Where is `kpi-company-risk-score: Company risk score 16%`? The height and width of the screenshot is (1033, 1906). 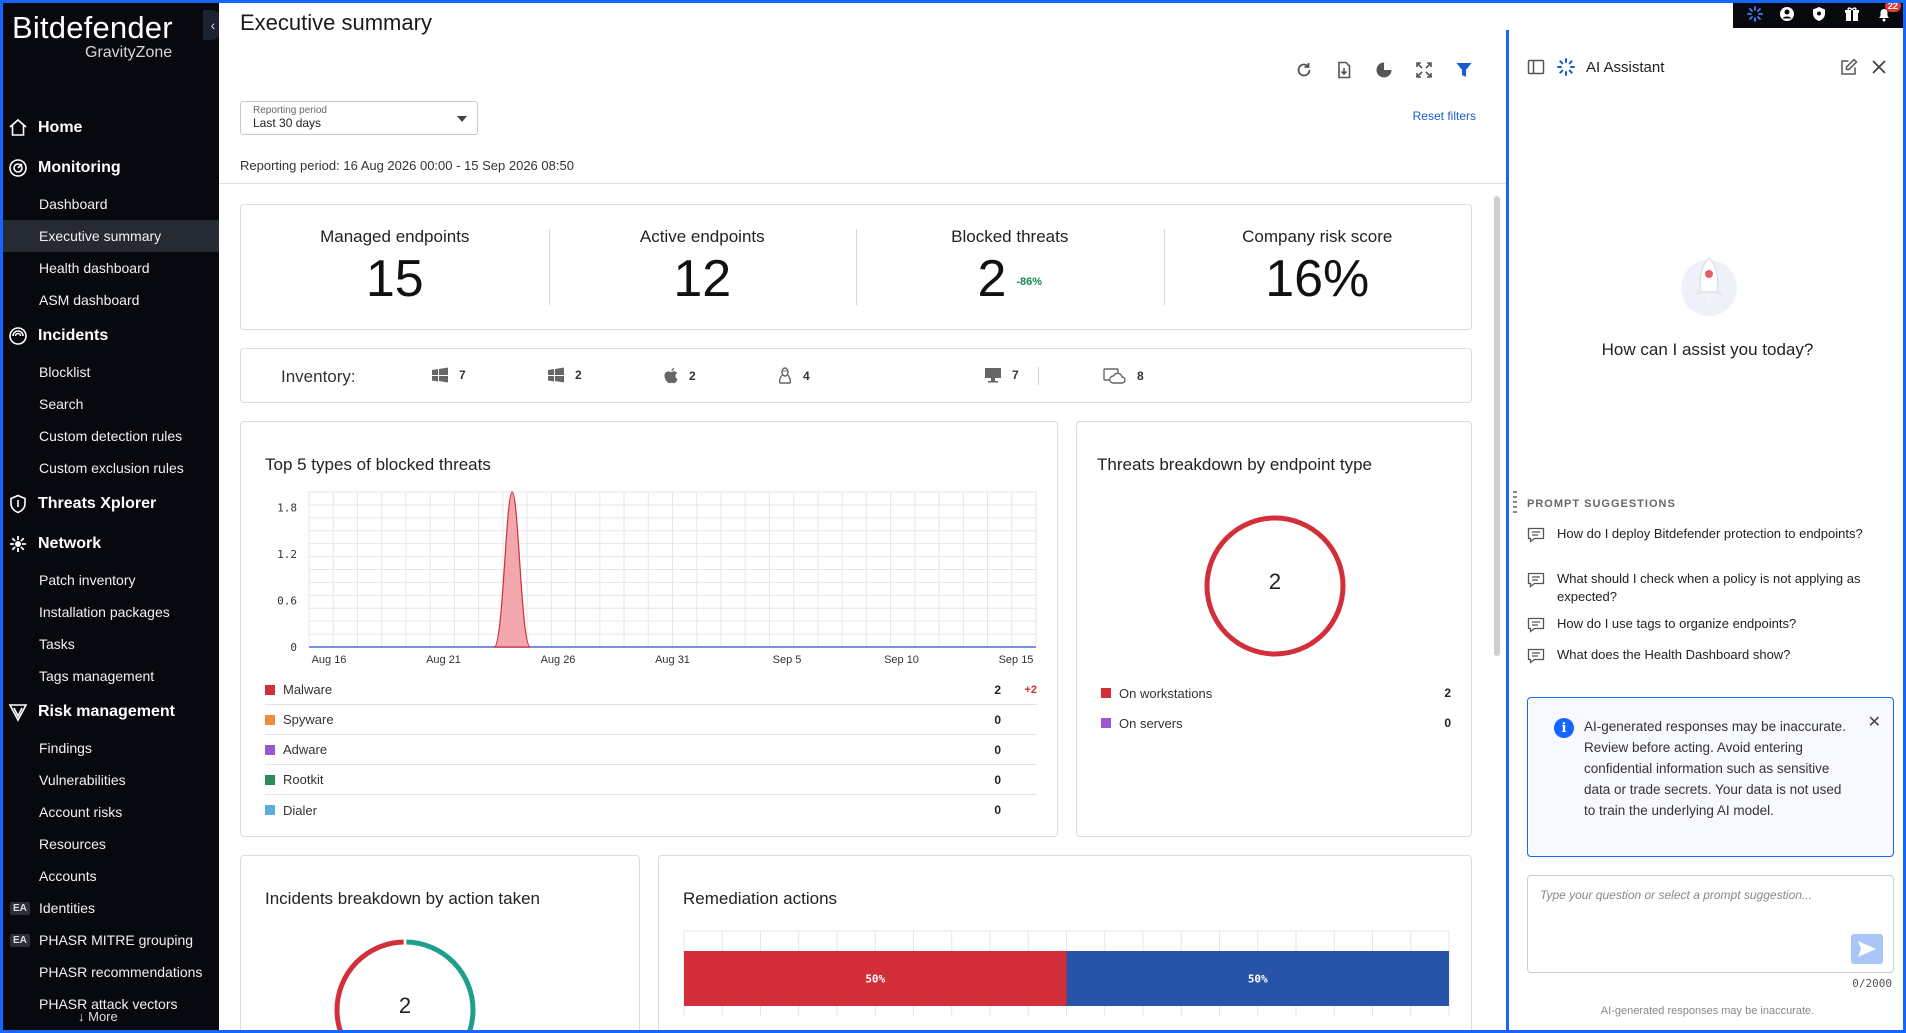
kpi-company-risk-score: Company risk score 16% is located at coordinates (1317, 267).